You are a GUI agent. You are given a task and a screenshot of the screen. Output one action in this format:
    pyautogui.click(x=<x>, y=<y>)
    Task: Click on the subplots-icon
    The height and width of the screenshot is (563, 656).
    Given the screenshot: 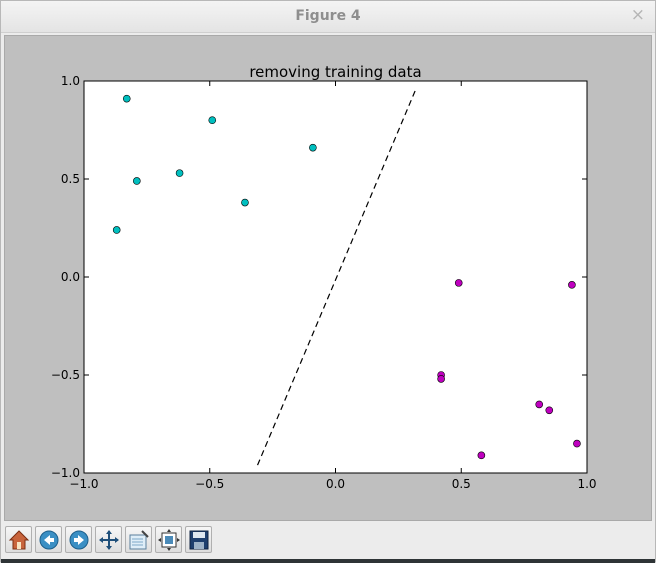 What is the action you would take?
    pyautogui.click(x=169, y=540)
    